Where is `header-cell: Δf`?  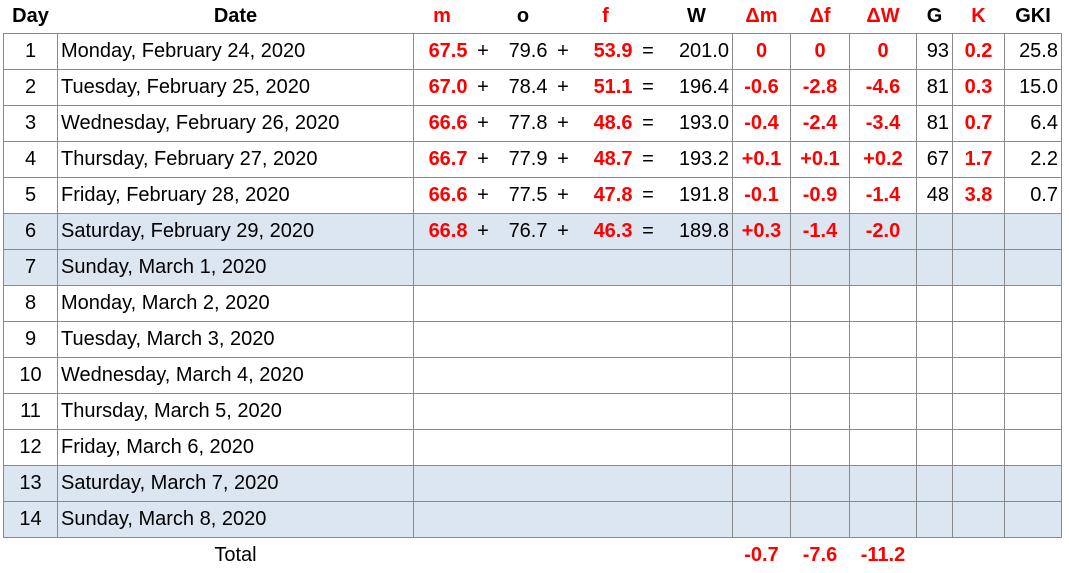 header-cell: Δf is located at coordinates (820, 16).